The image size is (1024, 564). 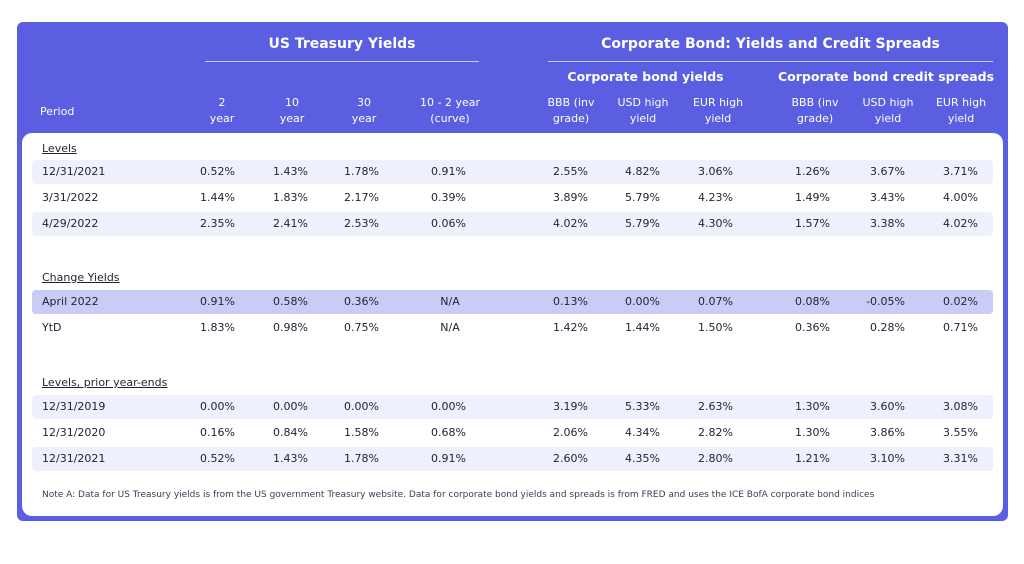 I want to click on table-cell: 0.28%, so click(x=887, y=327).